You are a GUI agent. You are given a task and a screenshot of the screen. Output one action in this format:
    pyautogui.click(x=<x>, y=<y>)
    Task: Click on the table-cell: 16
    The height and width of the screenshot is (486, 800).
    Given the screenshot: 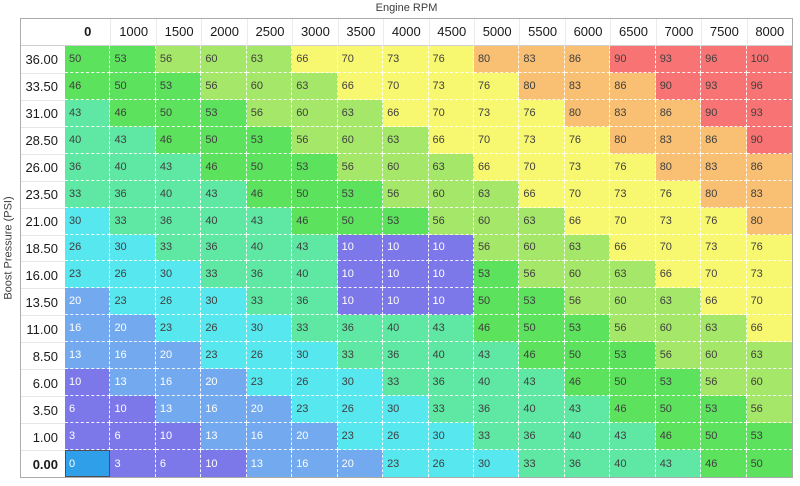 What is the action you would take?
    pyautogui.click(x=178, y=383)
    